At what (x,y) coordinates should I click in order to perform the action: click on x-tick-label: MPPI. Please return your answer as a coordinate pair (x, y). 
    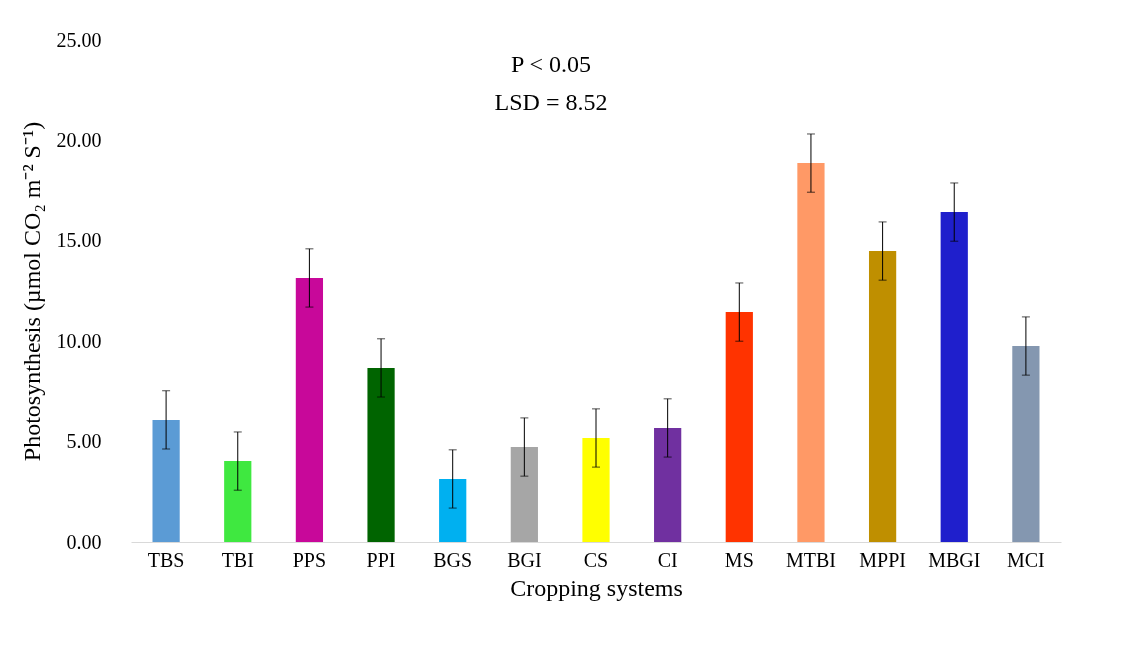
    Looking at the image, I should click on (882, 559).